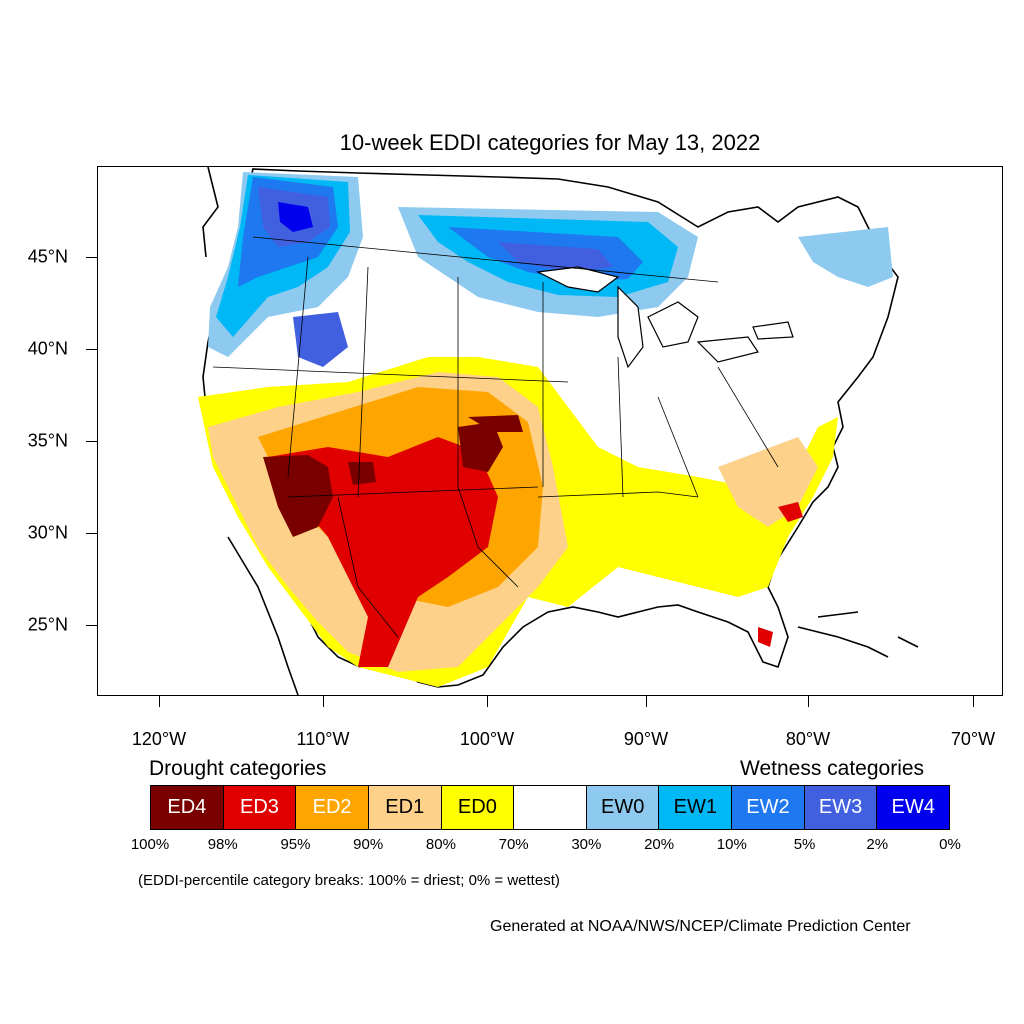 The image size is (1024, 1024). Describe the element at coordinates (295, 844) in the screenshot. I see `percent-break-label: 95%` at that location.